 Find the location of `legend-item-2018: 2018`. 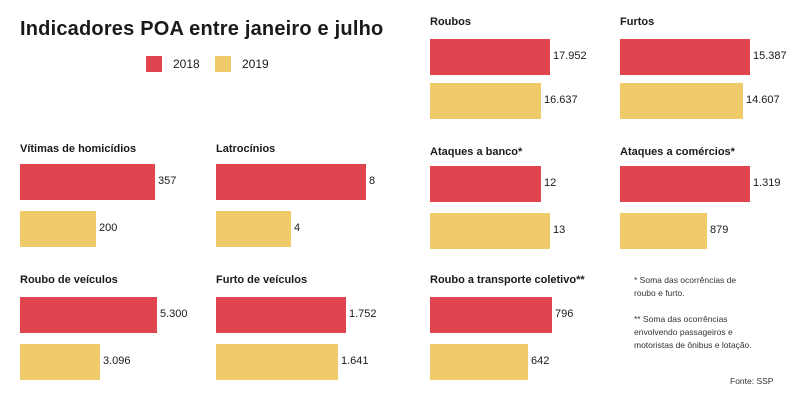

legend-item-2018: 2018 is located at coordinates (173, 64).